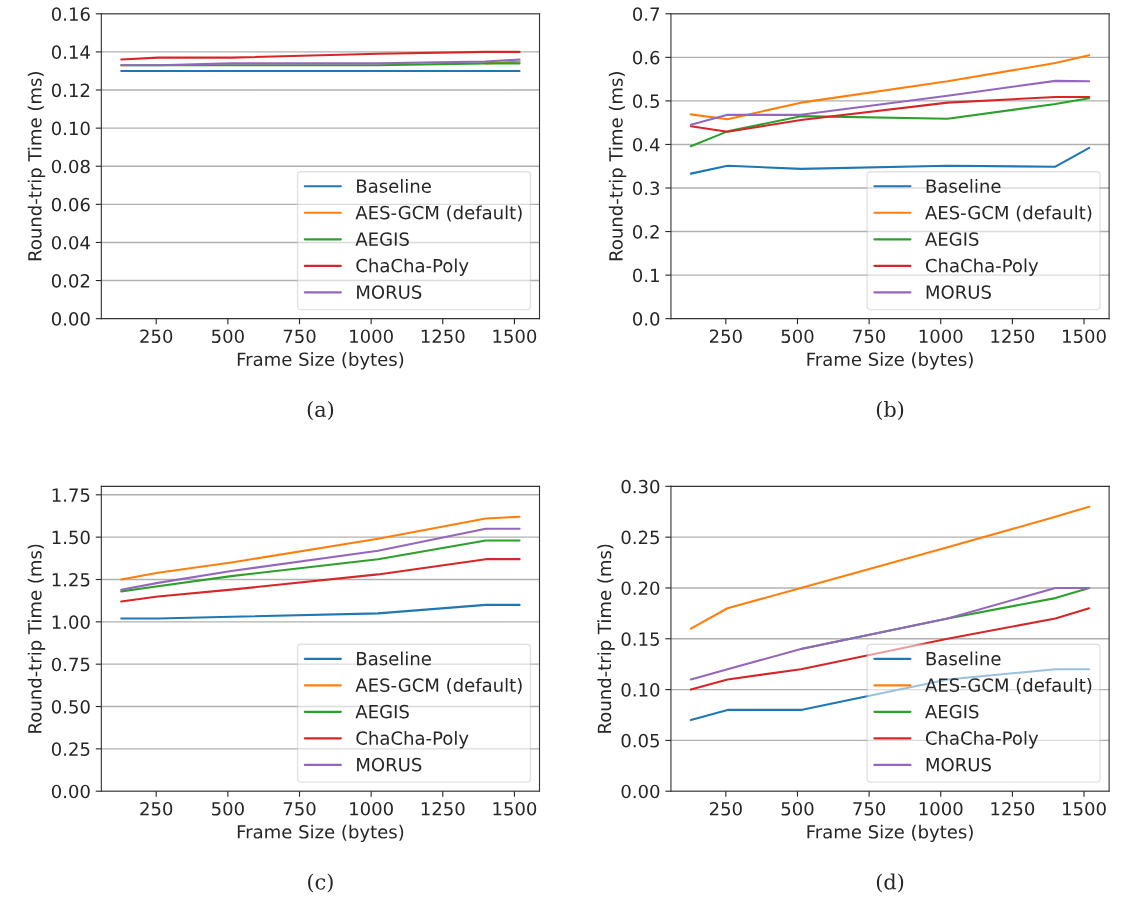 The width and height of the screenshot is (1126, 920). I want to click on y-tick-label: 0.6, so click(646, 57).